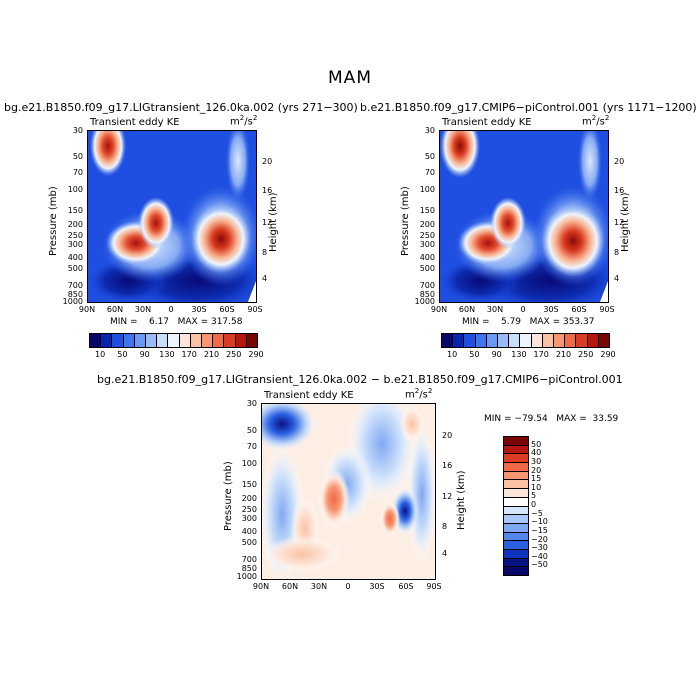 This screenshot has height=700, width=700. Describe the element at coordinates (267, 222) in the screenshot. I see `p1-htick: 12` at that location.